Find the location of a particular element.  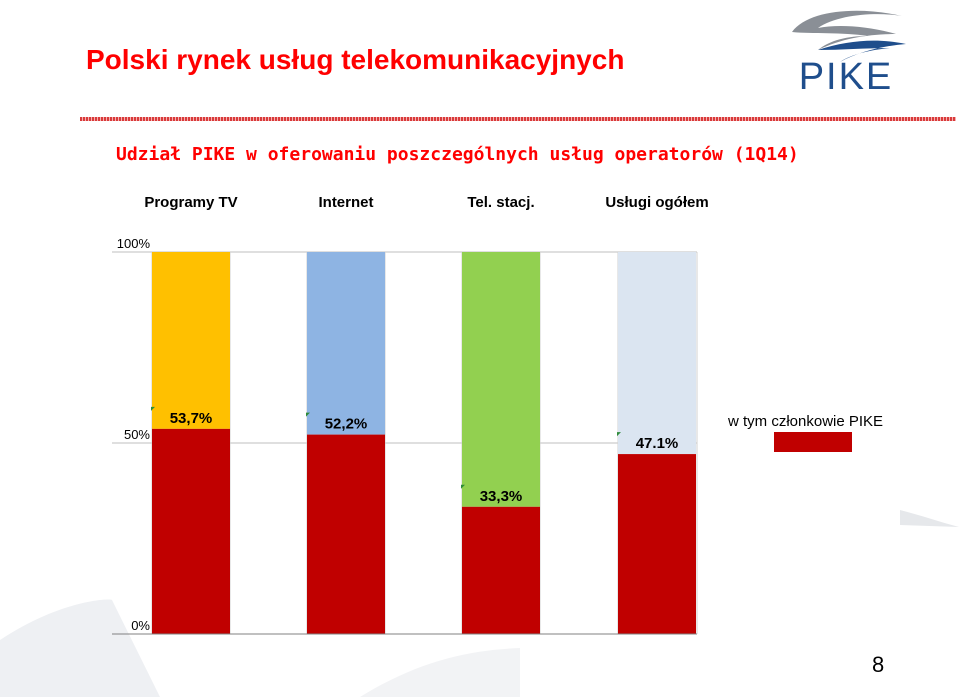

title-divider is located at coordinates (518, 119).